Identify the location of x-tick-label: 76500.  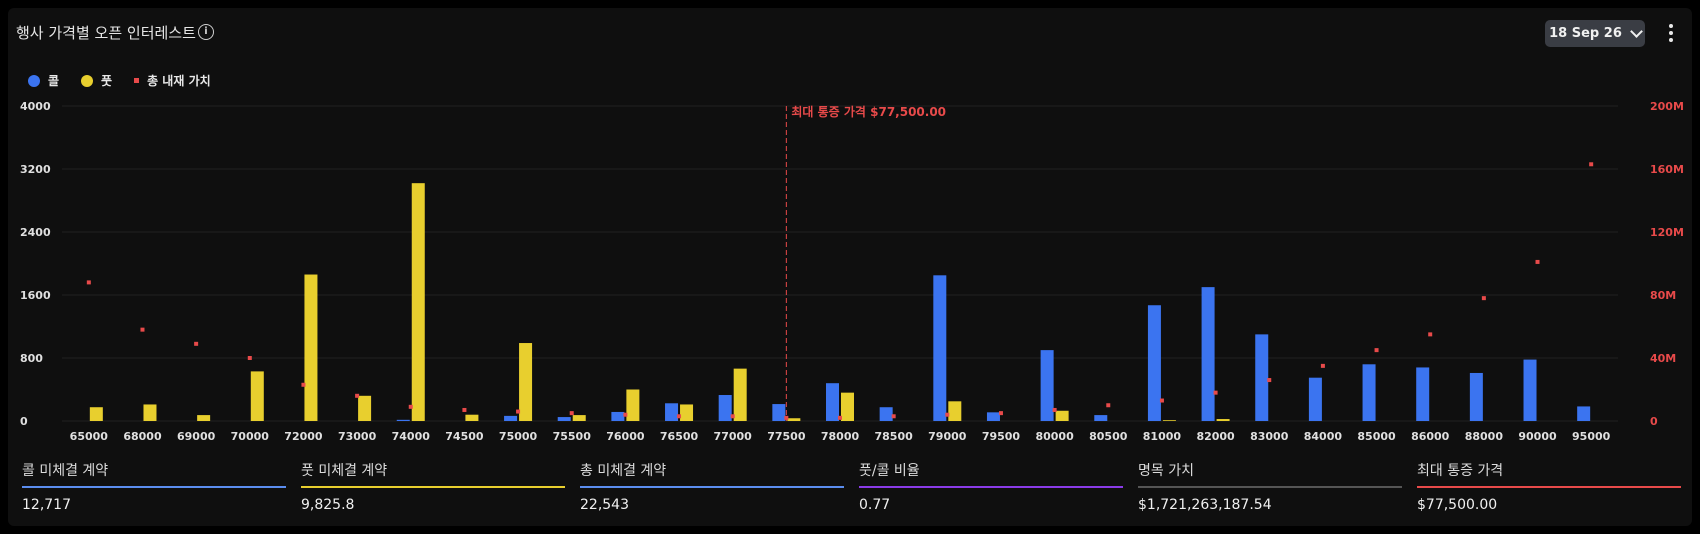
(679, 436).